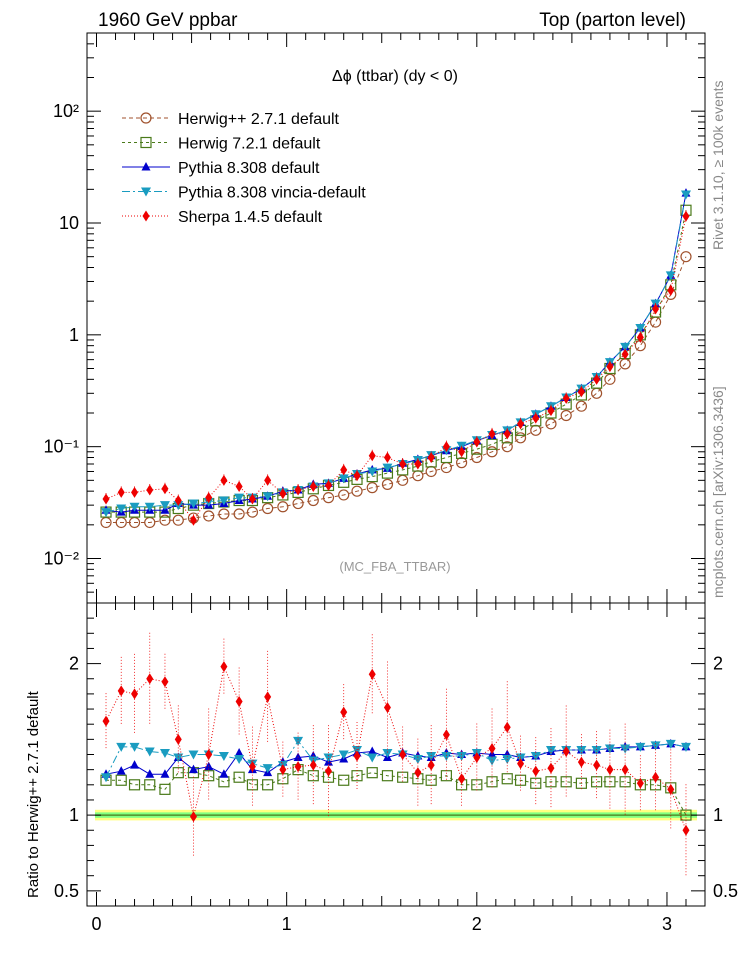  What do you see at coordinates (221, 144) in the screenshot?
I see `legend-entry-herwig7: Herwig 7.2.1 default` at bounding box center [221, 144].